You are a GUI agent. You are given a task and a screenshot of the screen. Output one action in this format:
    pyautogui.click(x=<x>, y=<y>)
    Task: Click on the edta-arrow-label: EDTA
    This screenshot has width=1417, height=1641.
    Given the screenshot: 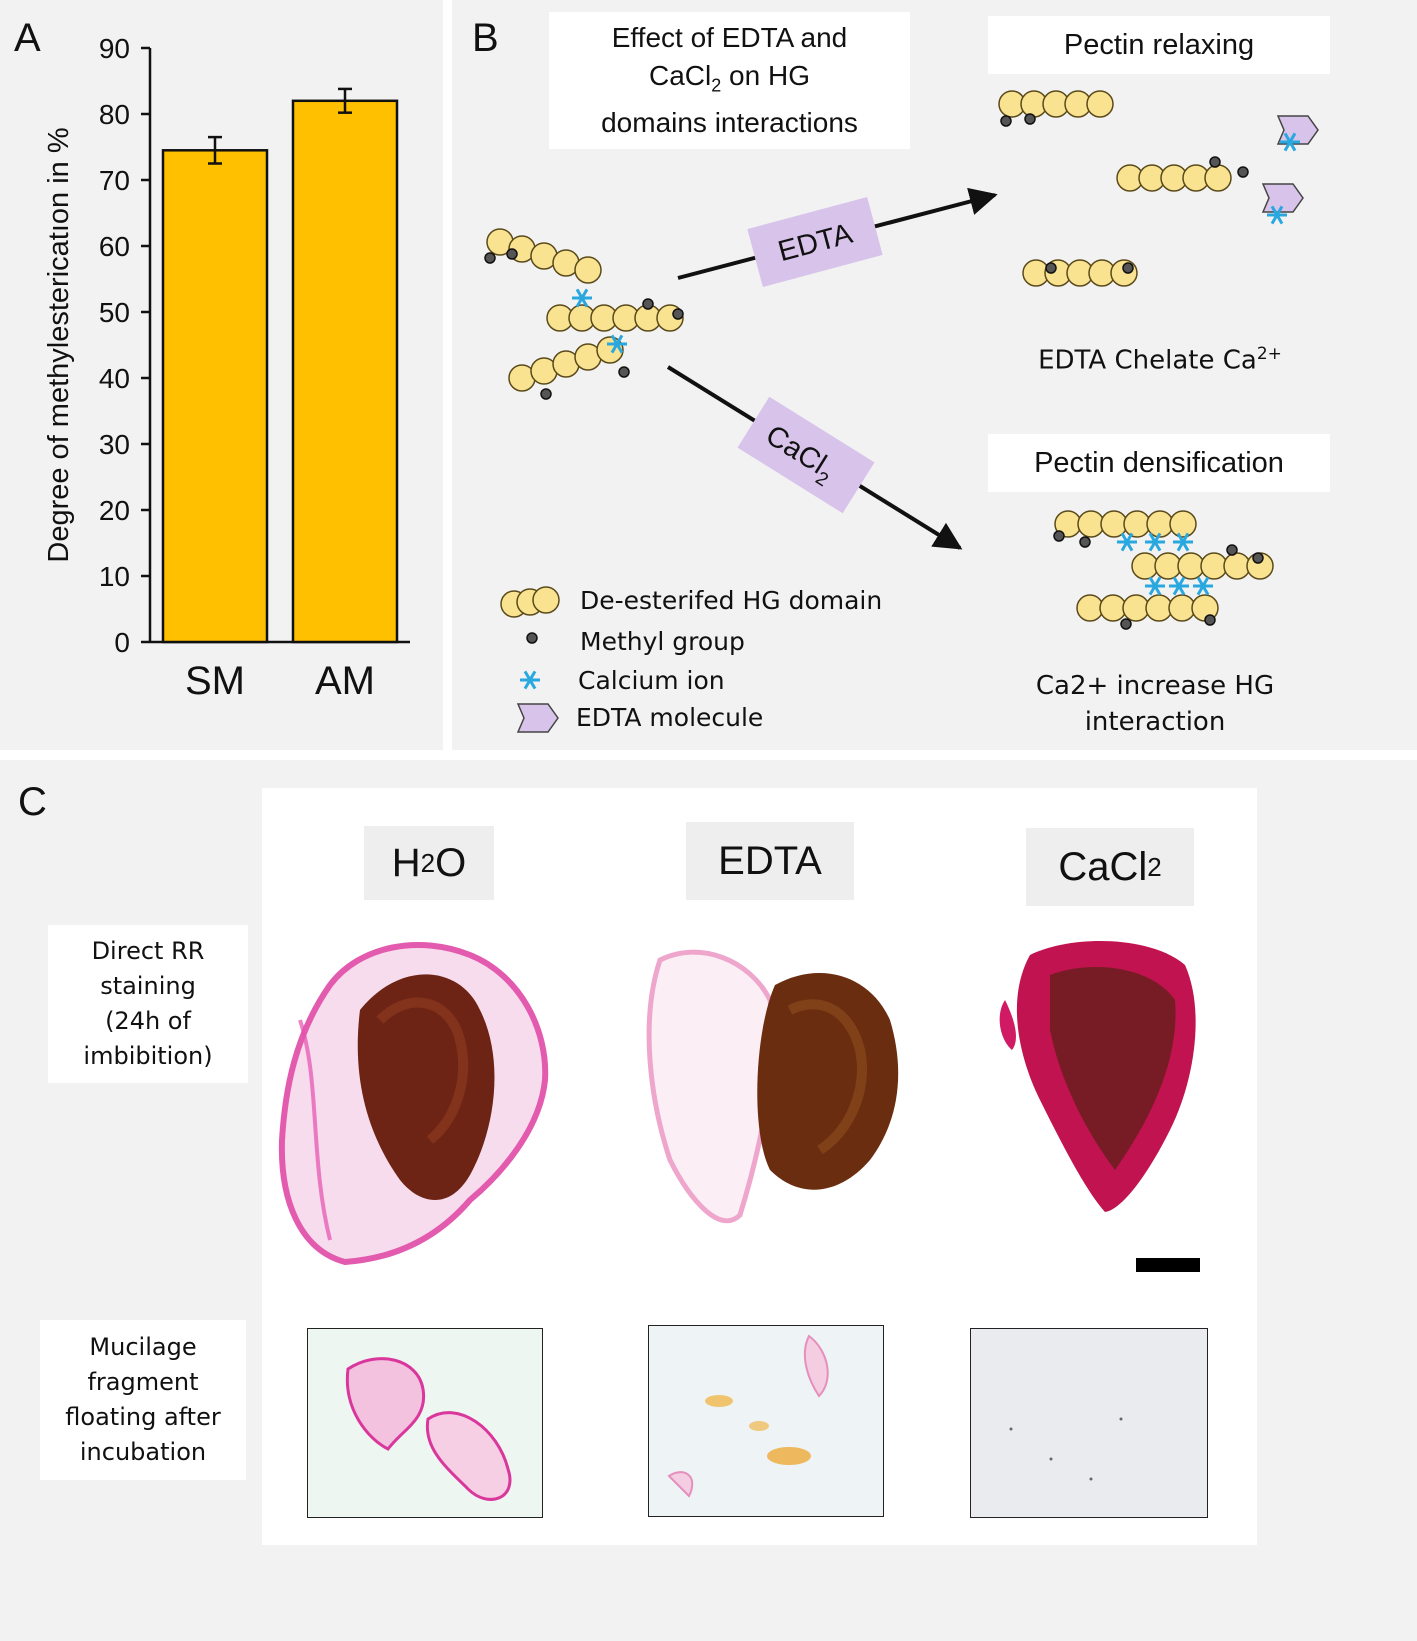 What is the action you would take?
    pyautogui.click(x=815, y=242)
    